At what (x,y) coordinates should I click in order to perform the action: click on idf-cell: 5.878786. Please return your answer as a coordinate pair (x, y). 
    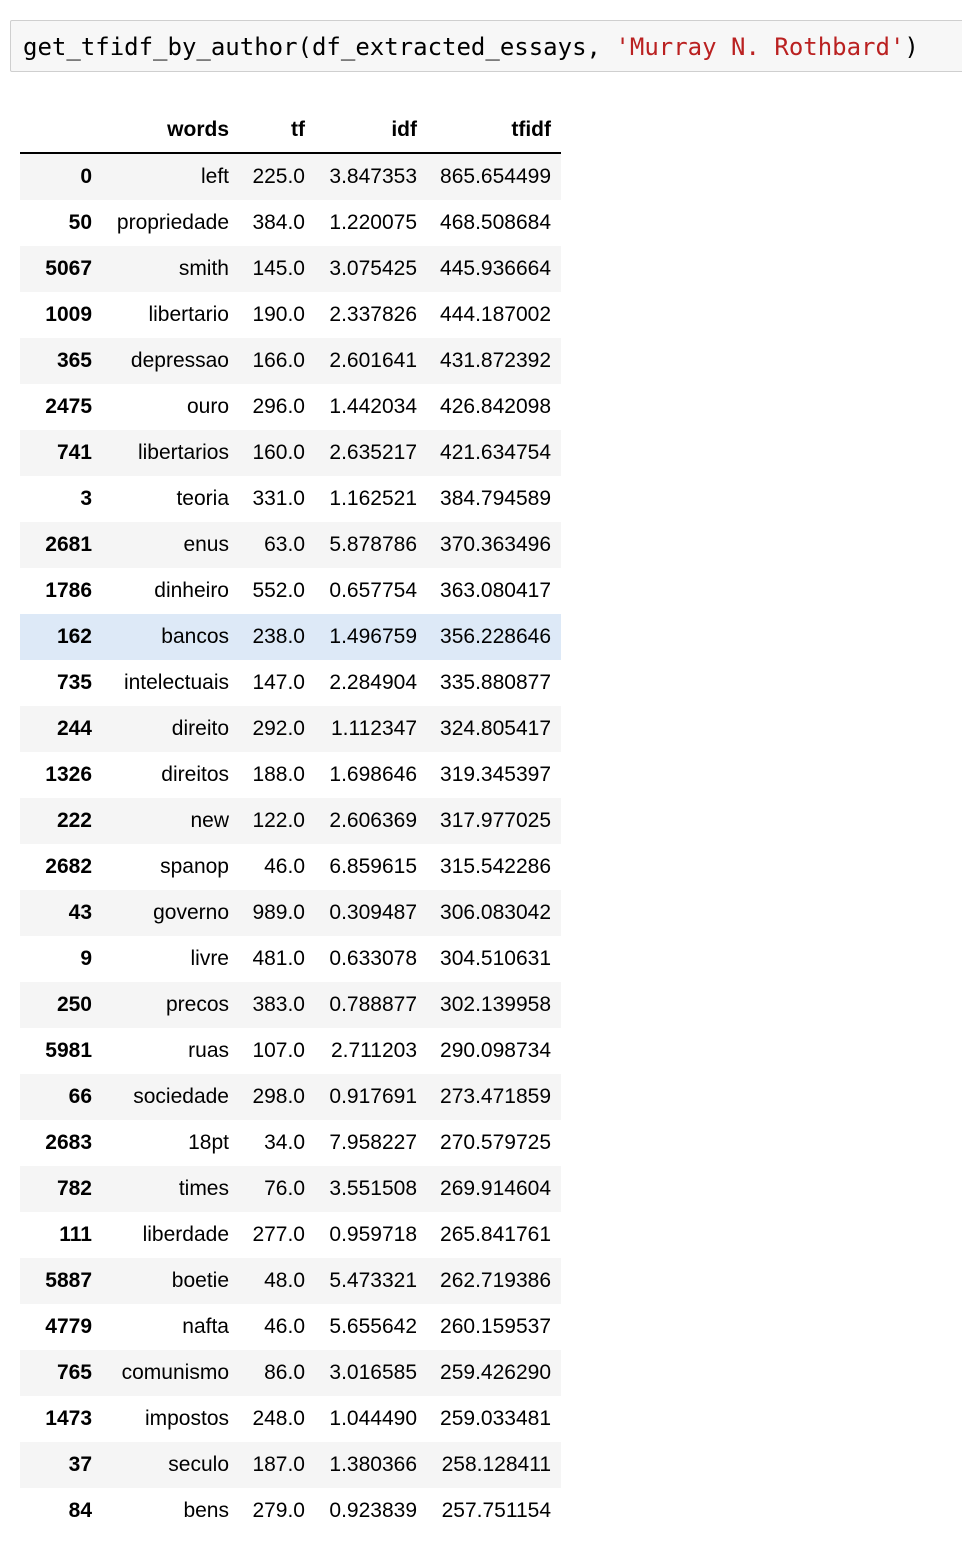
    Looking at the image, I should click on (373, 544).